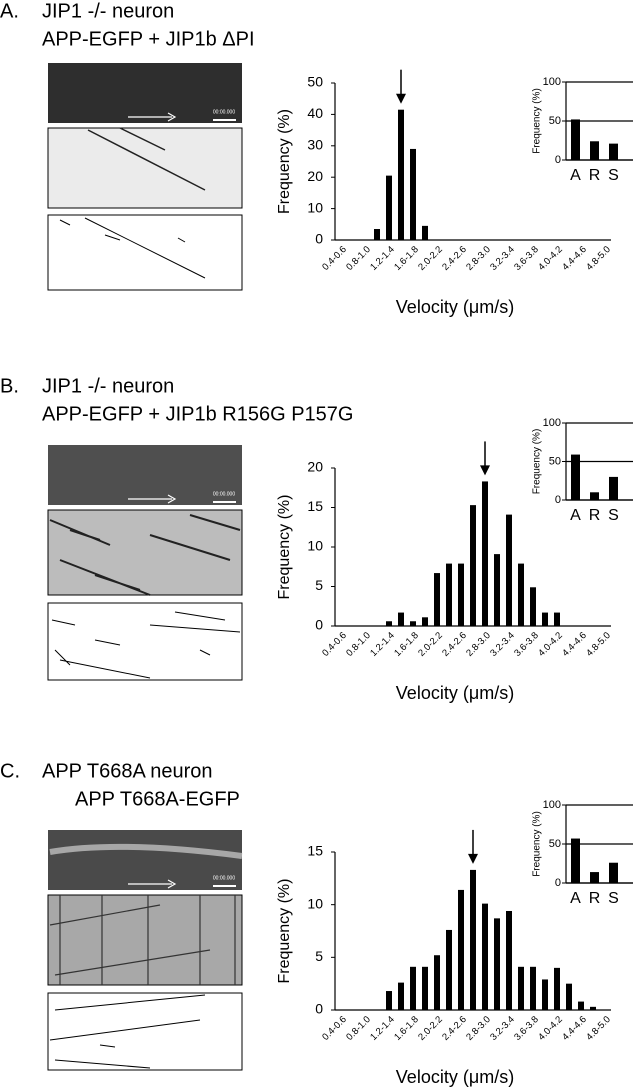  I want to click on y-tick-label: 15, so click(315, 506).